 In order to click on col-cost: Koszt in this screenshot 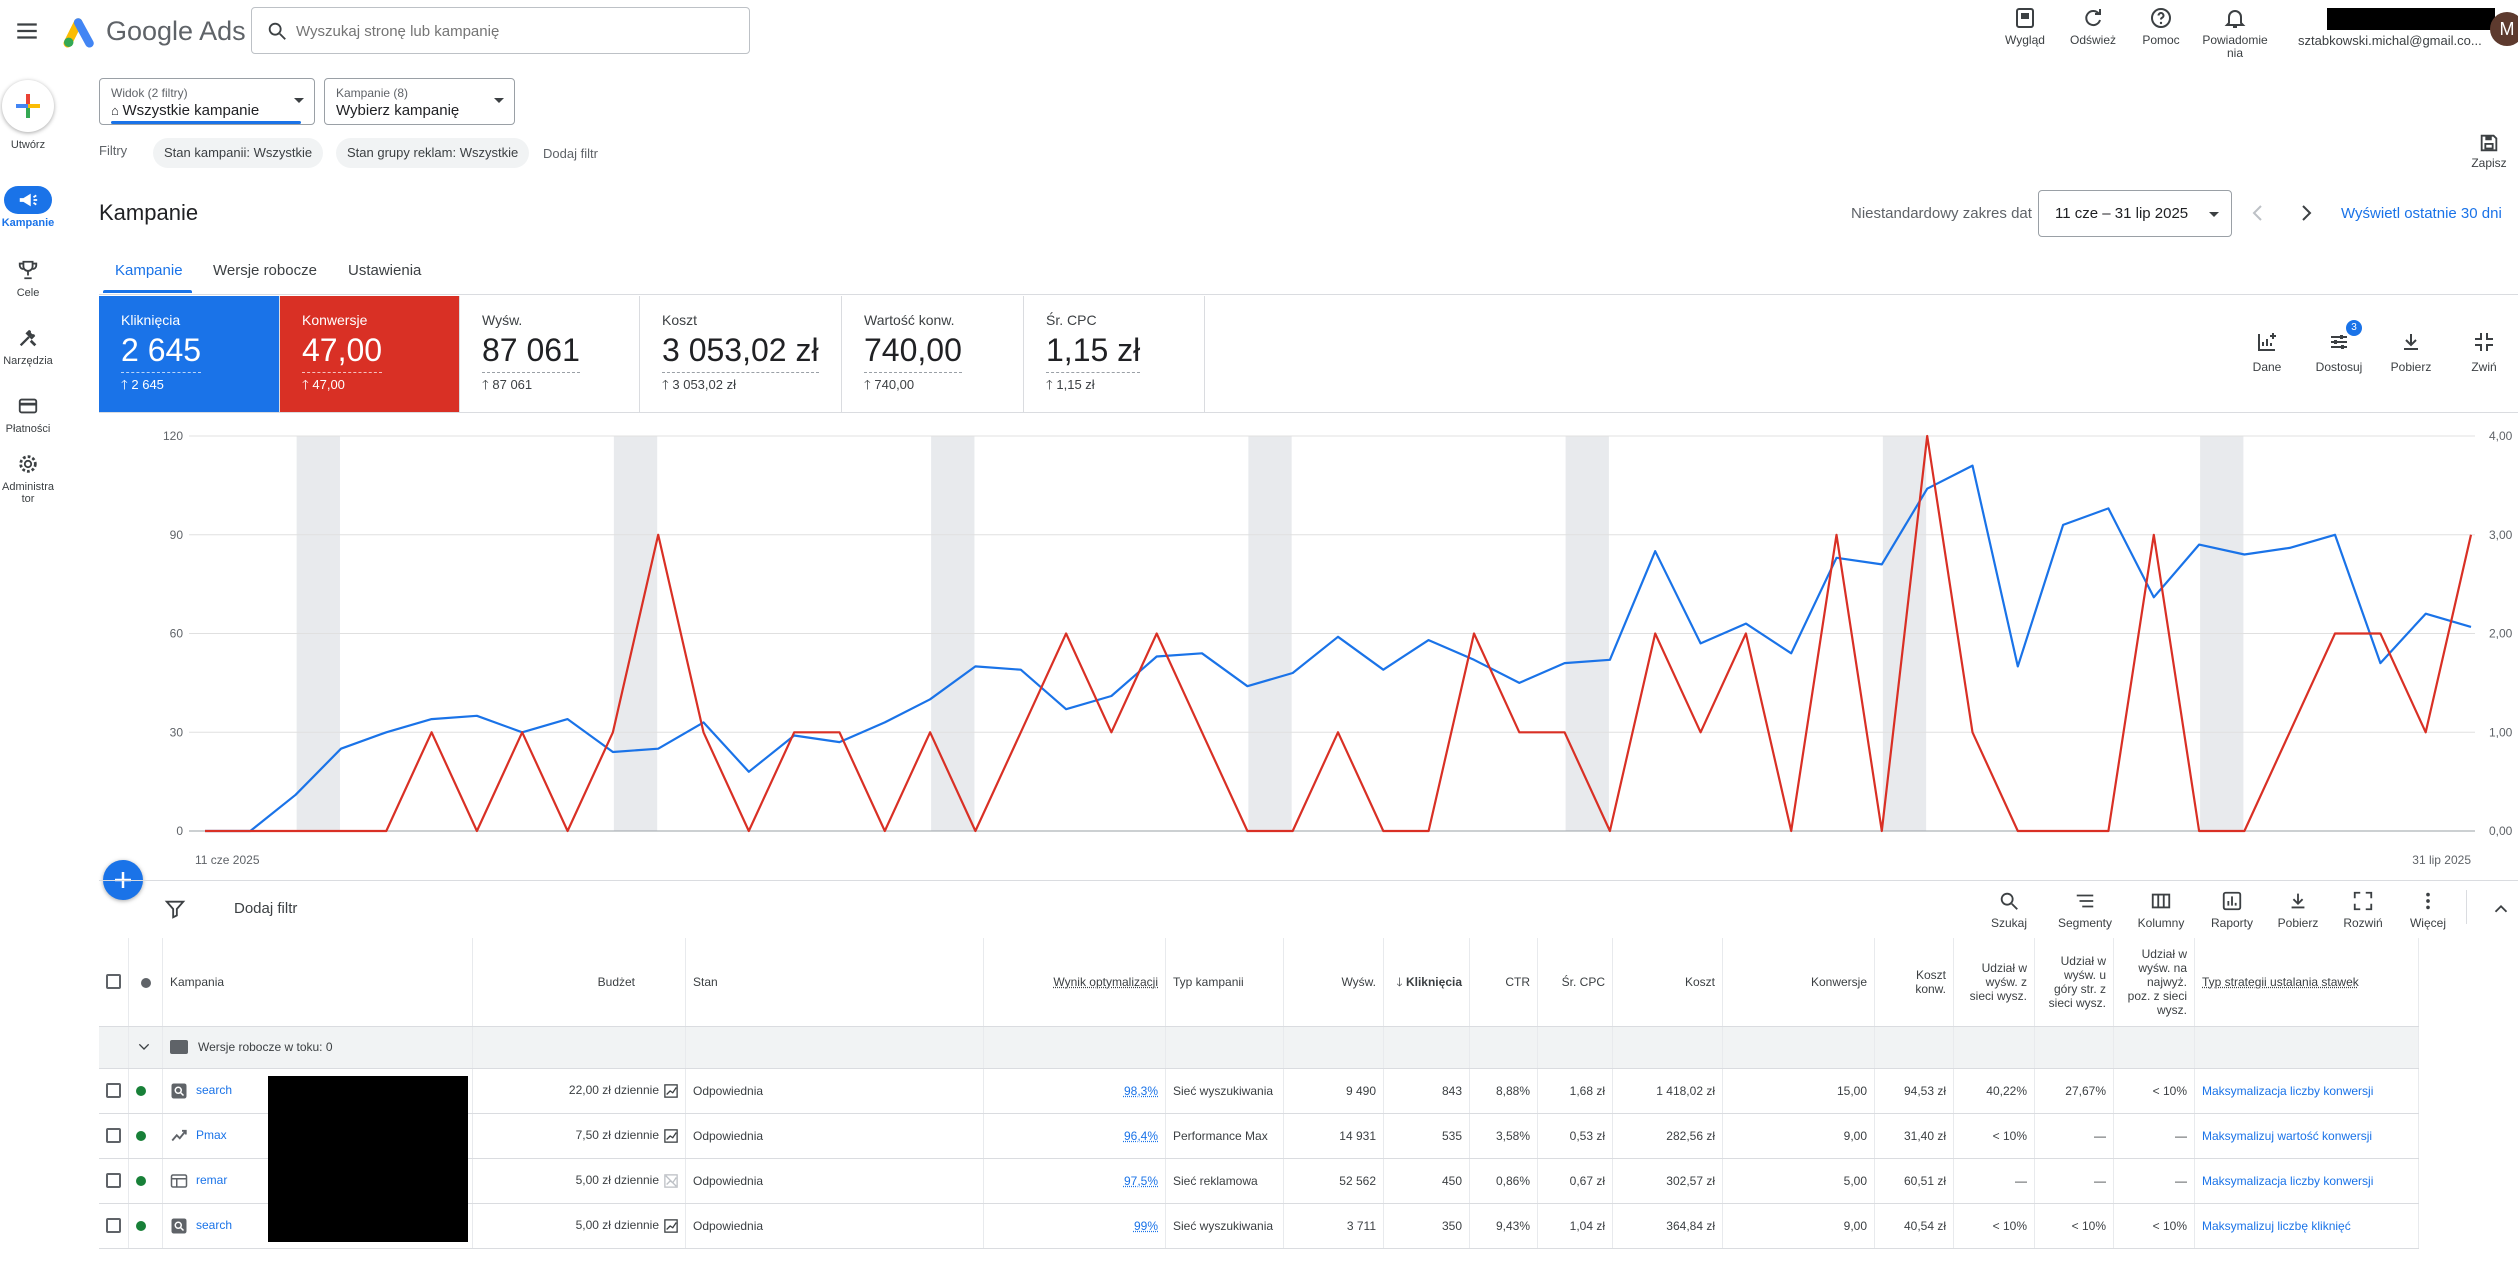, I will do `click(1667, 982)`.